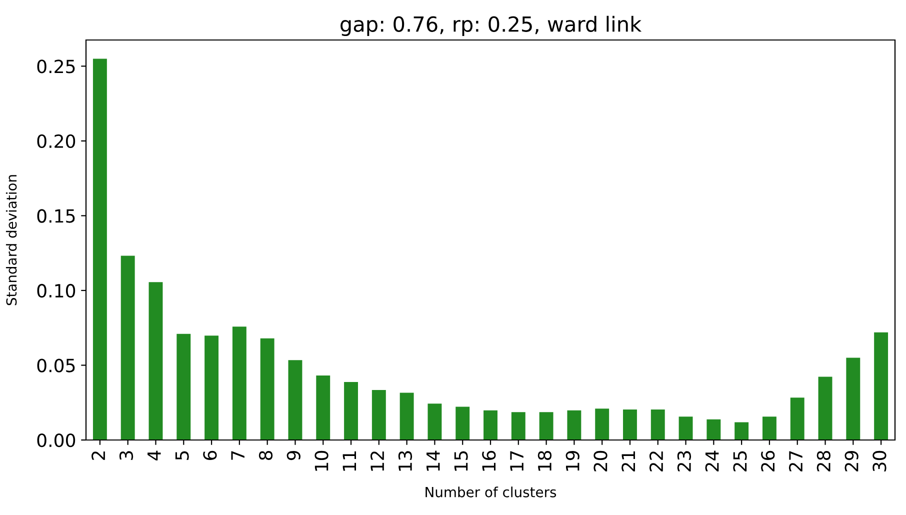  I want to click on x-tick-label: 5, so click(182, 455).